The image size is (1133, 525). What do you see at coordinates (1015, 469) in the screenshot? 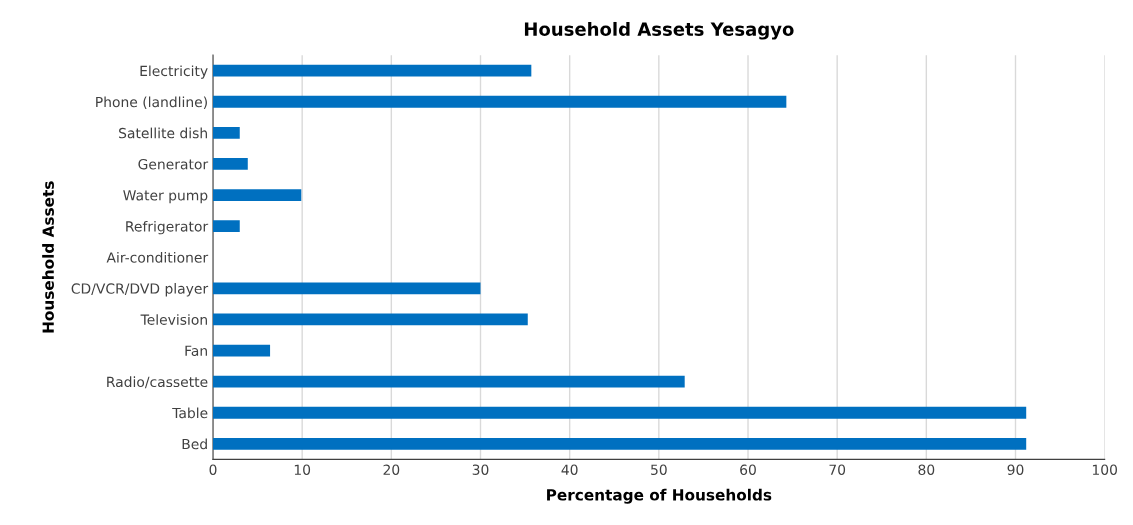
I see `x-tick-label: 90` at bounding box center [1015, 469].